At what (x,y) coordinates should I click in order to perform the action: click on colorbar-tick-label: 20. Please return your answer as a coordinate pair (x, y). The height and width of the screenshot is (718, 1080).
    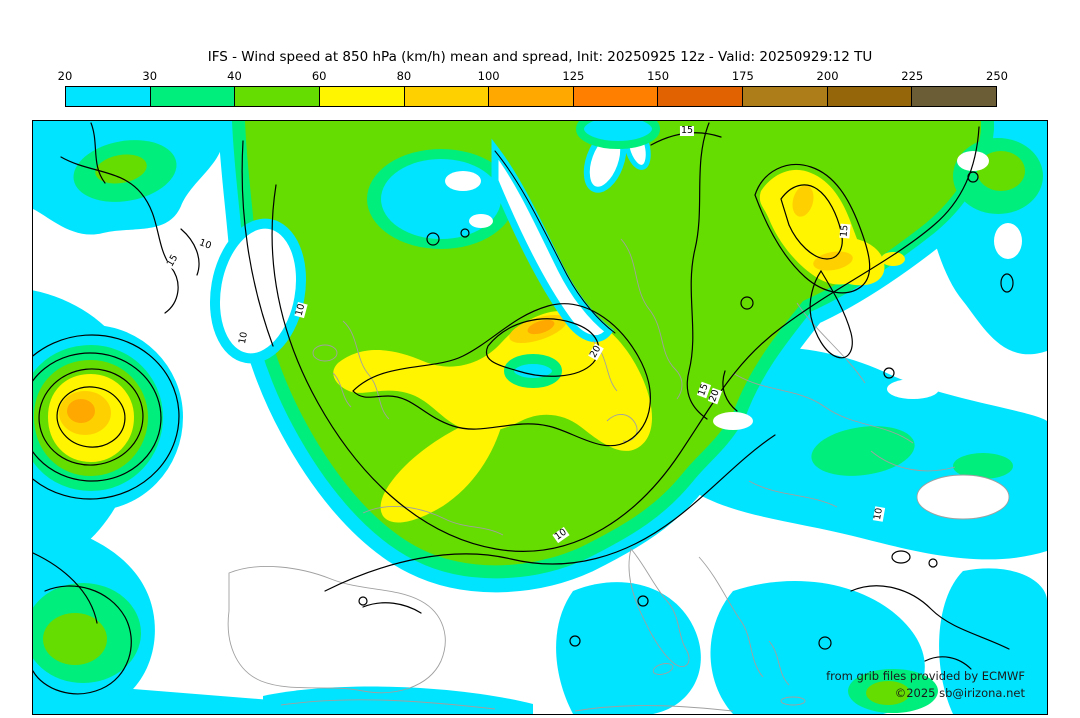
    Looking at the image, I should click on (65, 76).